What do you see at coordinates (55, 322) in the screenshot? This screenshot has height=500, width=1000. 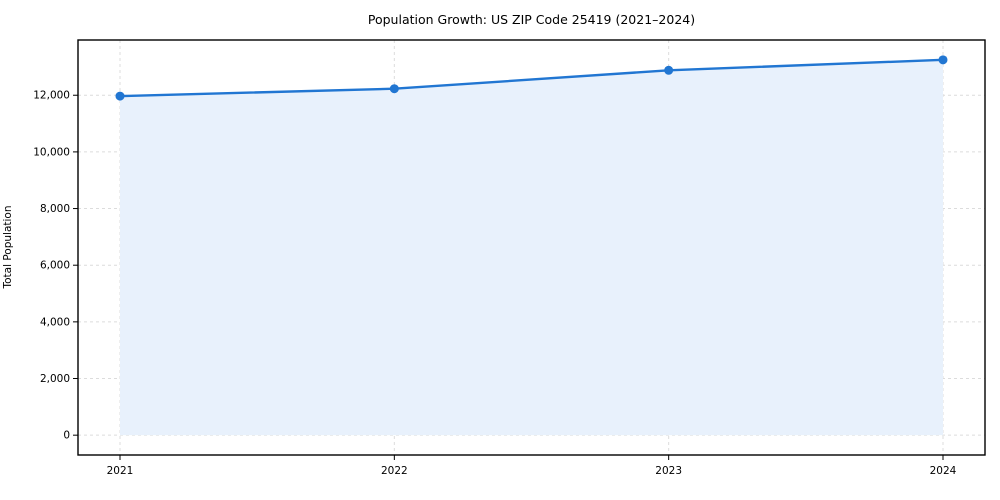 I see `y-tick-label: 4,000` at bounding box center [55, 322].